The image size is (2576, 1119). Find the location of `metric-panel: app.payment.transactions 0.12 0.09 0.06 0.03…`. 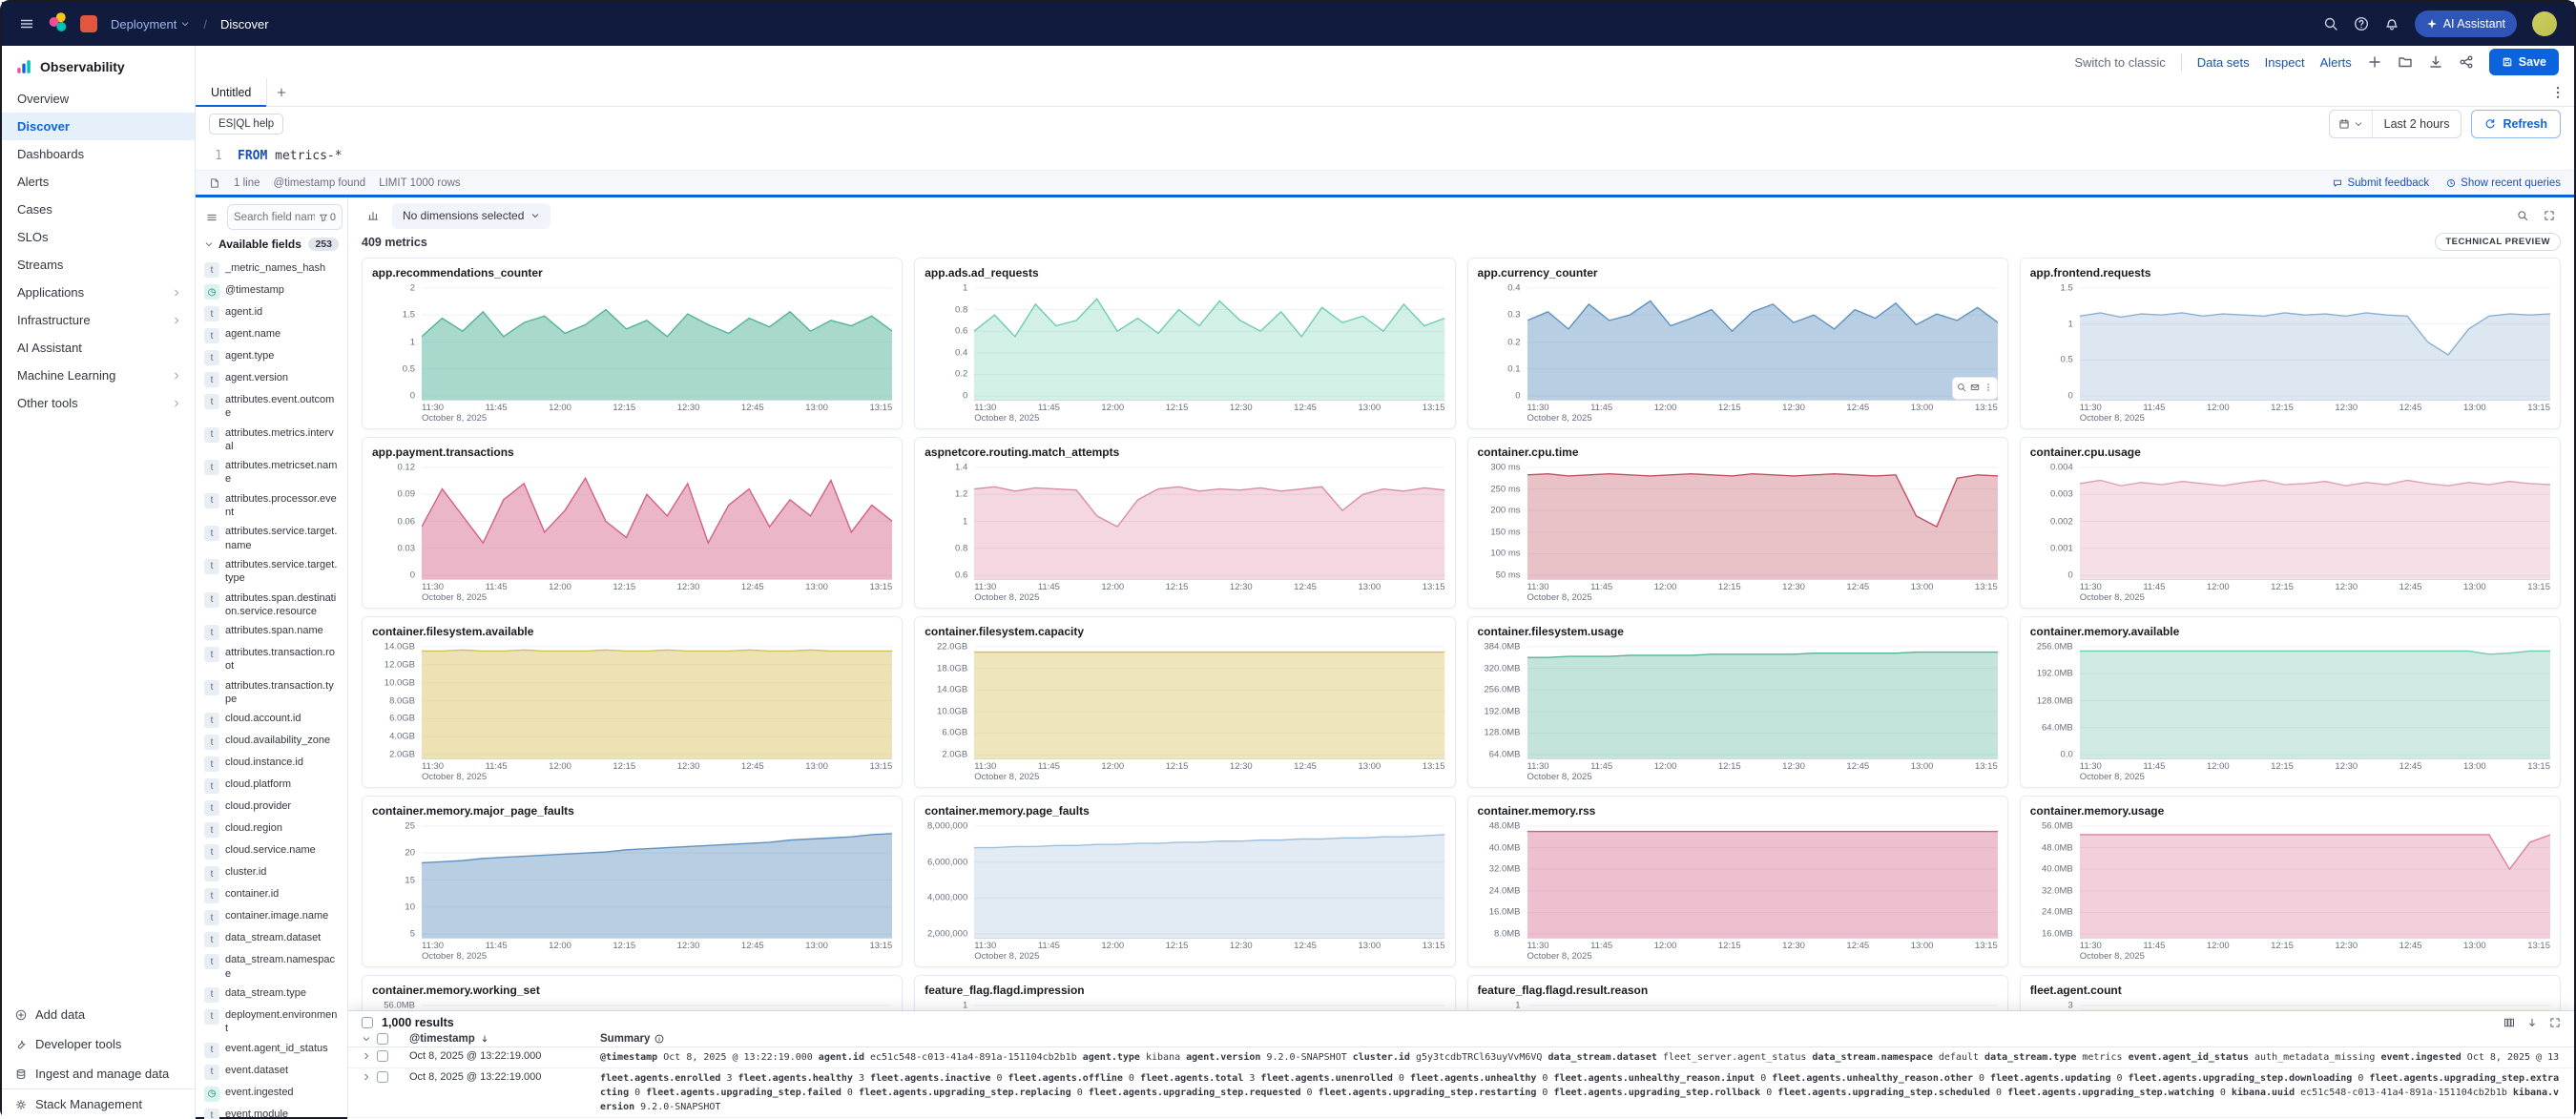

metric-panel: app.payment.transactions 0.12 0.09 0.06 0.03… is located at coordinates (633, 523).